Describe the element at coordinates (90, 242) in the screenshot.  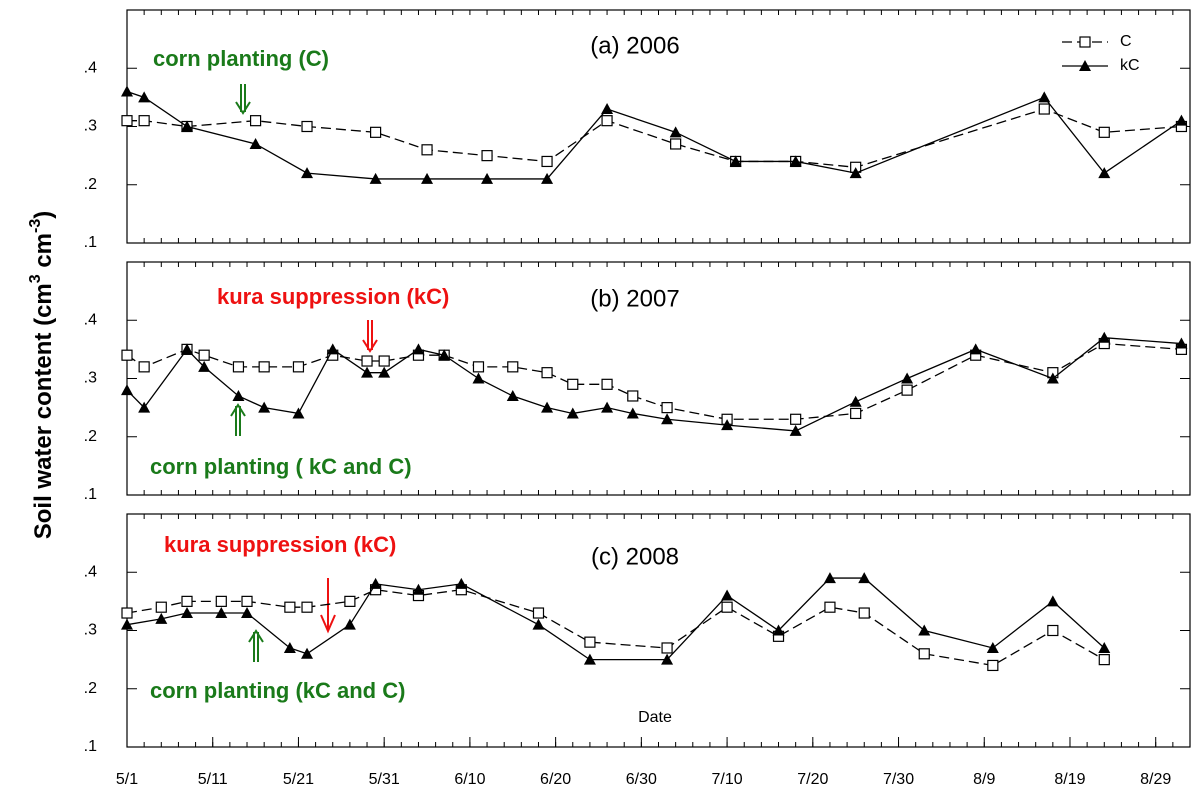
I see `y-tick-label: .1` at that location.